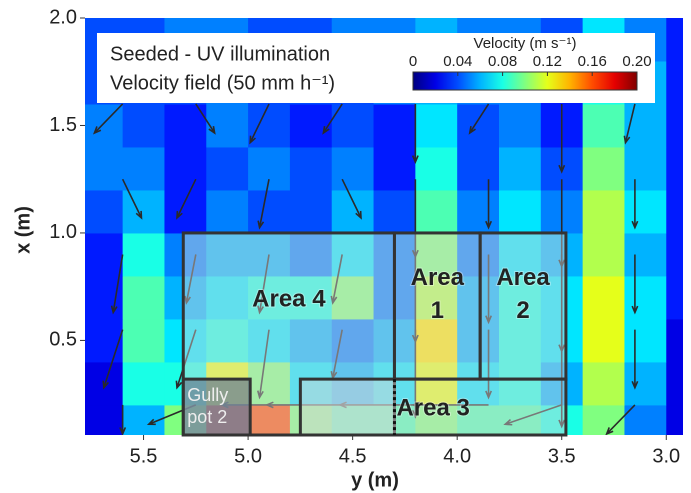 The image size is (691, 493). I want to click on x-tick-label: 5.5, so click(144, 456).